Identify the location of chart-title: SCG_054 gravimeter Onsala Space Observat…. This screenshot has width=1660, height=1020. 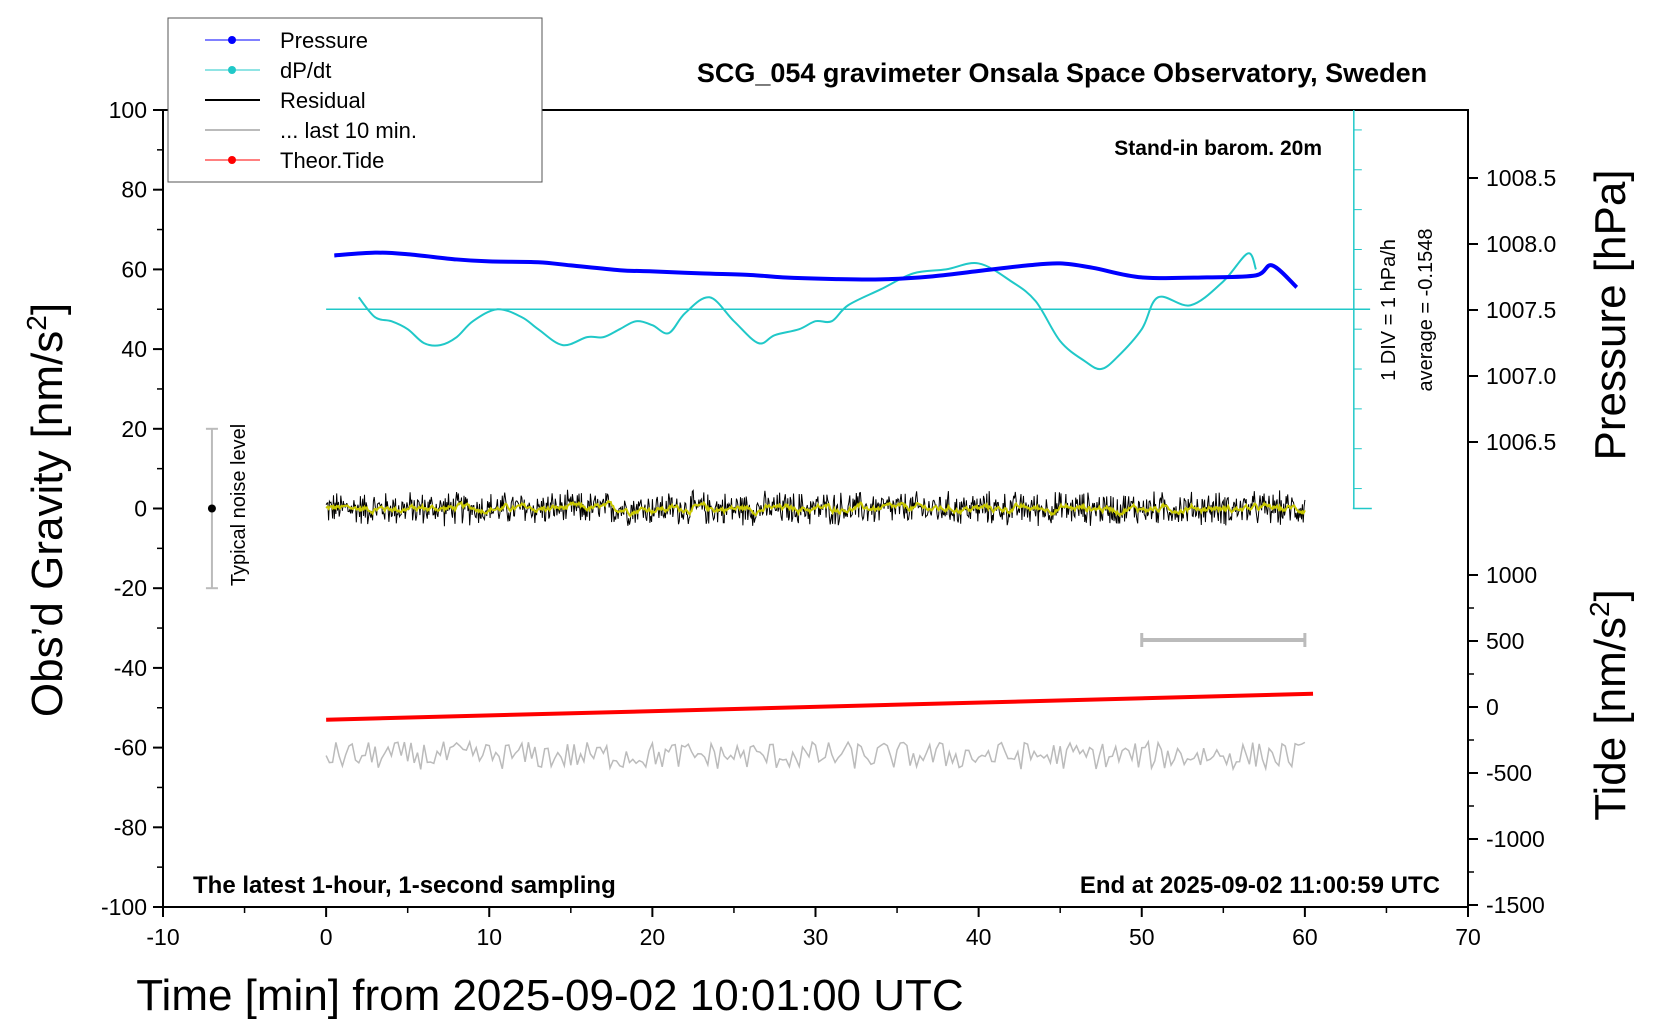
(1062, 73).